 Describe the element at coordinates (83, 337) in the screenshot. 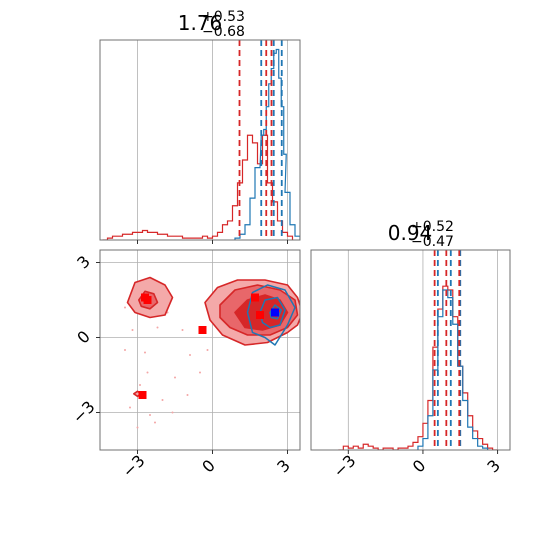

I see `y-tick-label: 0` at that location.